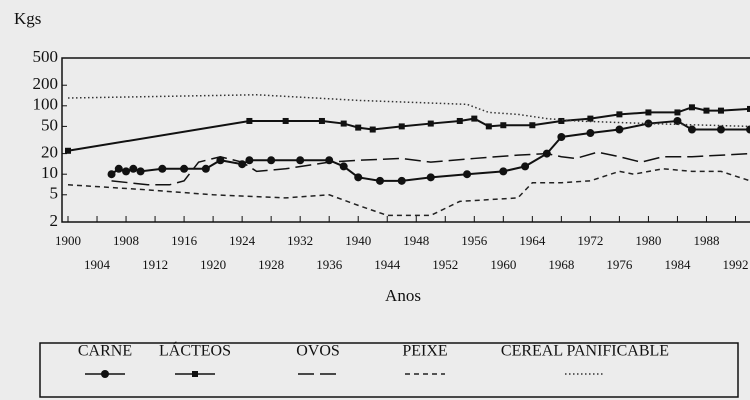 Image resolution: width=750 pixels, height=400 pixels. What do you see at coordinates (271, 264) in the screenshot?
I see `x-tick-label: 1928` at bounding box center [271, 264].